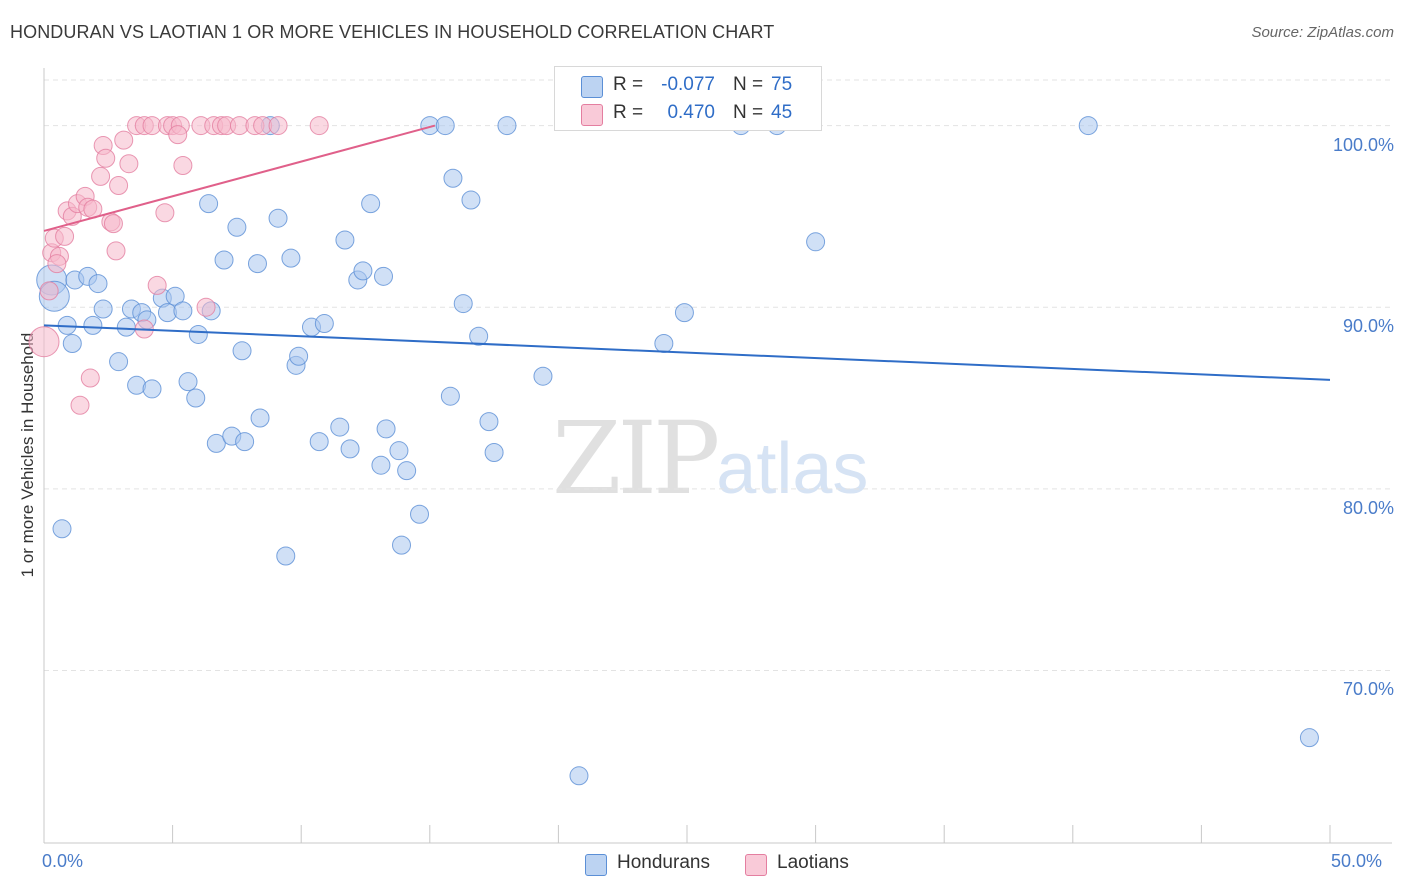 This screenshot has height=892, width=1406. I want to click on x-tick-max: 50.0%, so click(1357, 861).